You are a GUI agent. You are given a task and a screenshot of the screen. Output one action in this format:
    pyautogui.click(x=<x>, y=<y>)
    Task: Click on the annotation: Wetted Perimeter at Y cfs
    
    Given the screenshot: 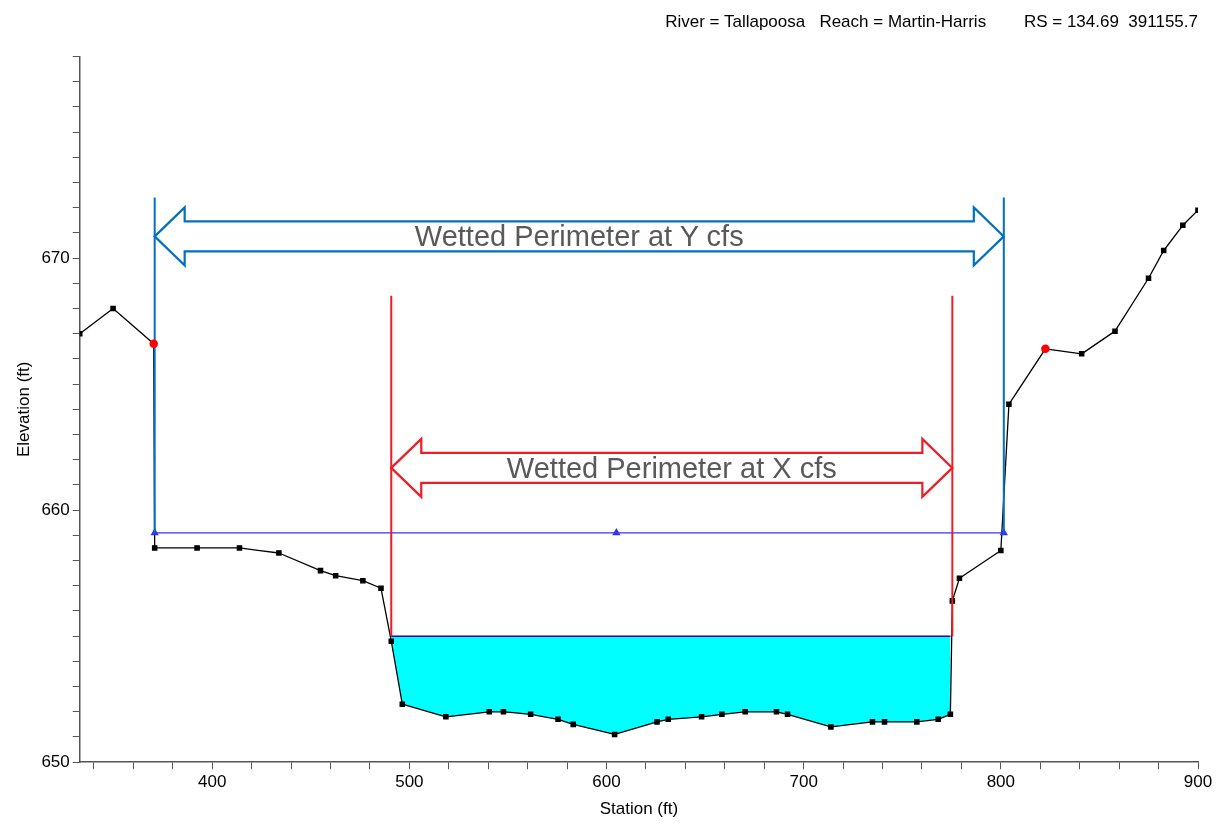 What is the action you would take?
    pyautogui.click(x=579, y=235)
    